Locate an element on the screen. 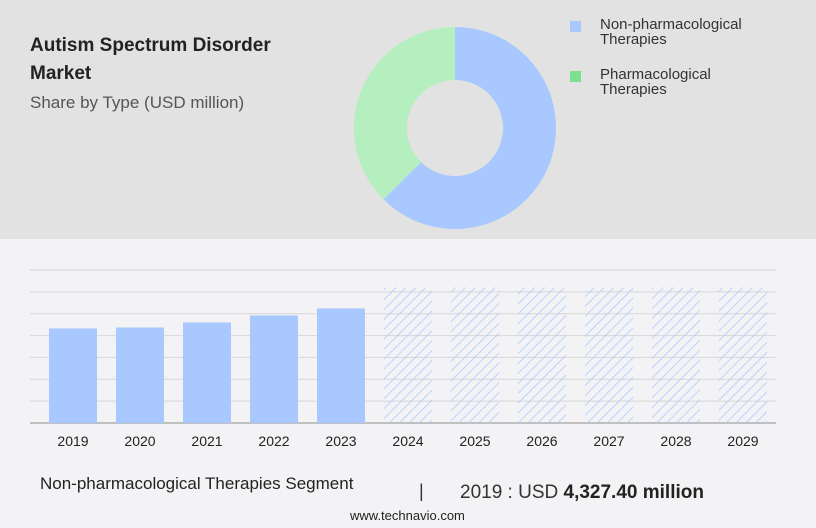 The width and height of the screenshot is (816, 528). x-tick-label: 2022 is located at coordinates (273, 441).